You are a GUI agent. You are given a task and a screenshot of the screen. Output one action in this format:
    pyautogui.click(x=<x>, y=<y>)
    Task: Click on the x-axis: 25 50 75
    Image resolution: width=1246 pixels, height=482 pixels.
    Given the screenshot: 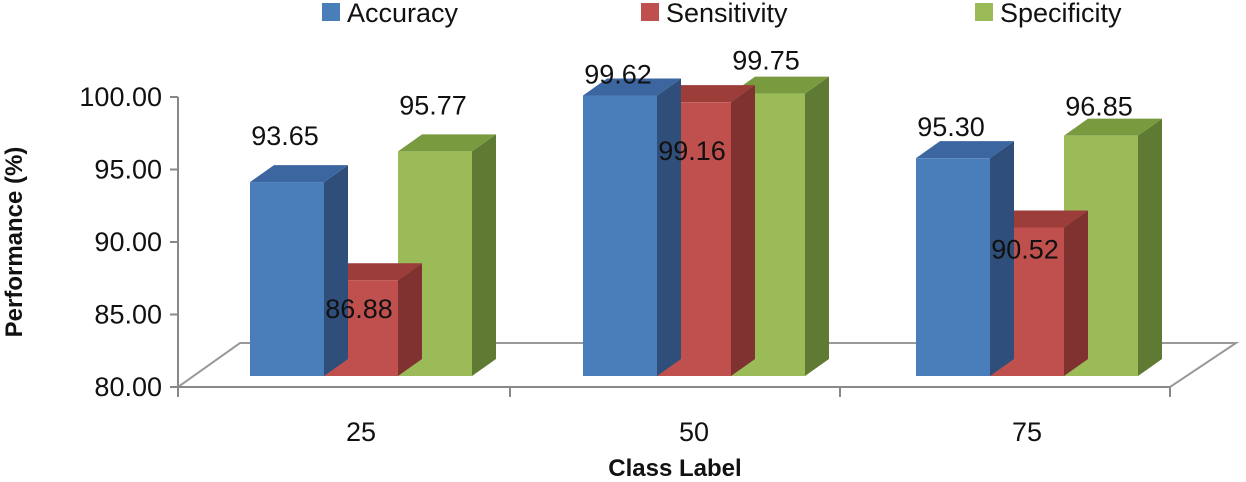 What is the action you would take?
    pyautogui.click(x=674, y=416)
    